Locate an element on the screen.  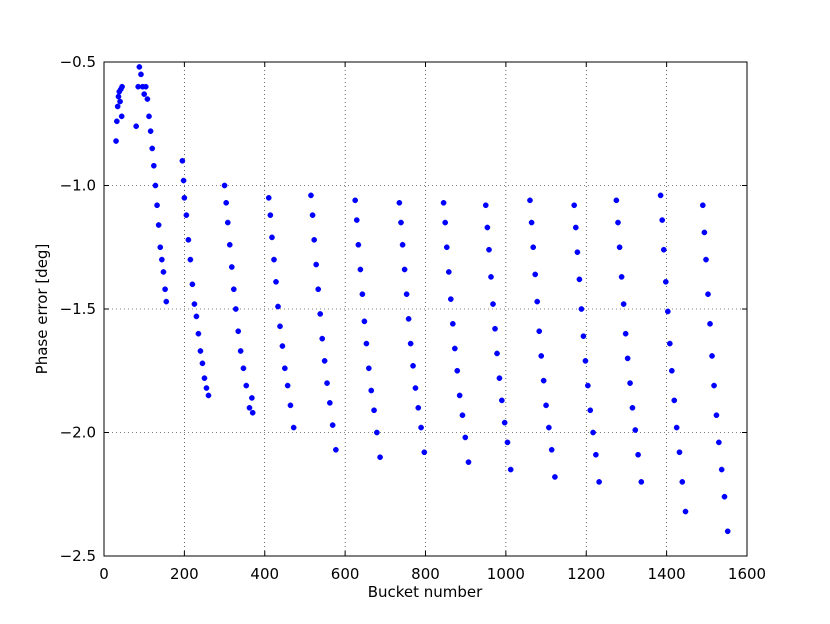
x-tick-label: 400 is located at coordinates (264, 574).